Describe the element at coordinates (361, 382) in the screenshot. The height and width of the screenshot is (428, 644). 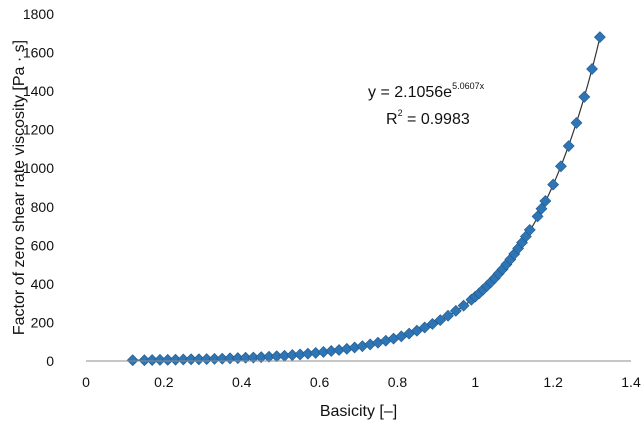
I see `x-axis-ticks: 0 0.2 0.4 0.6 0.8 1 1.2 1.4` at that location.